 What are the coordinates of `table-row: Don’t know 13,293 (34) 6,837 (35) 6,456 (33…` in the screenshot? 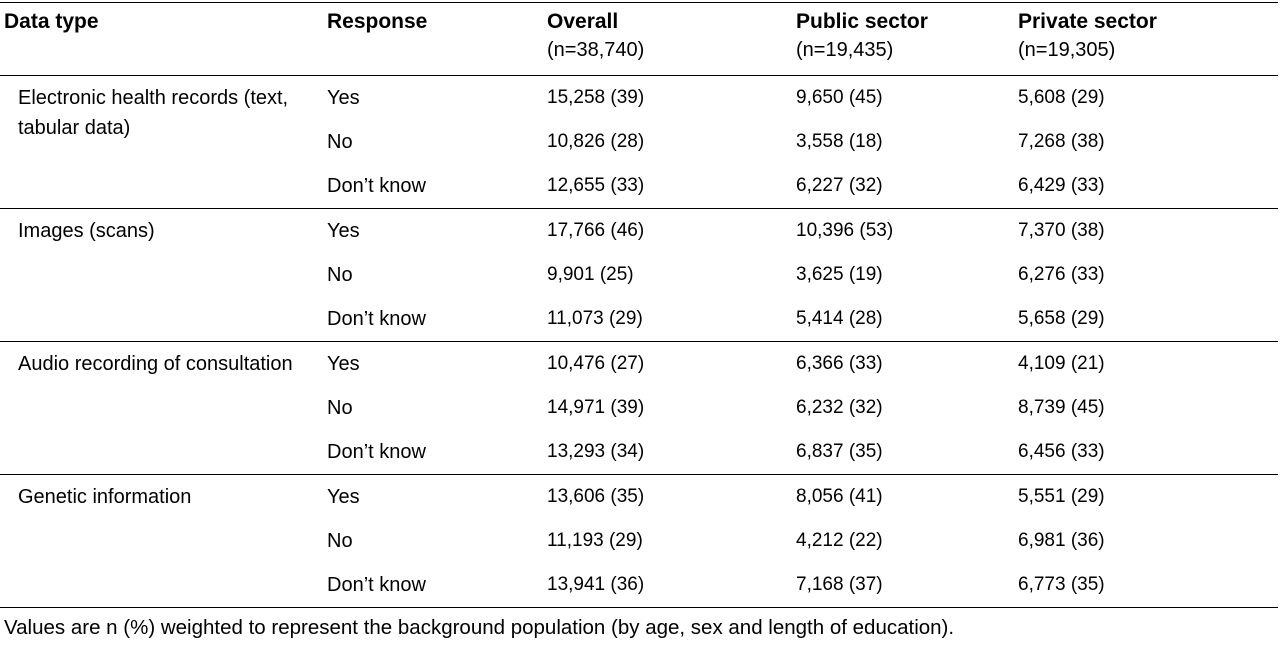 It's located at (639, 452).